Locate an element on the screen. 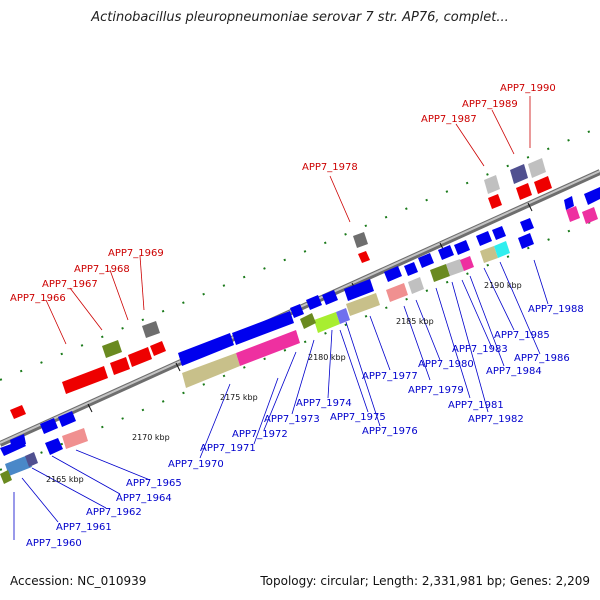 The height and width of the screenshot is (600, 600). gene-app7-1989 is located at coordinates (519, 174).